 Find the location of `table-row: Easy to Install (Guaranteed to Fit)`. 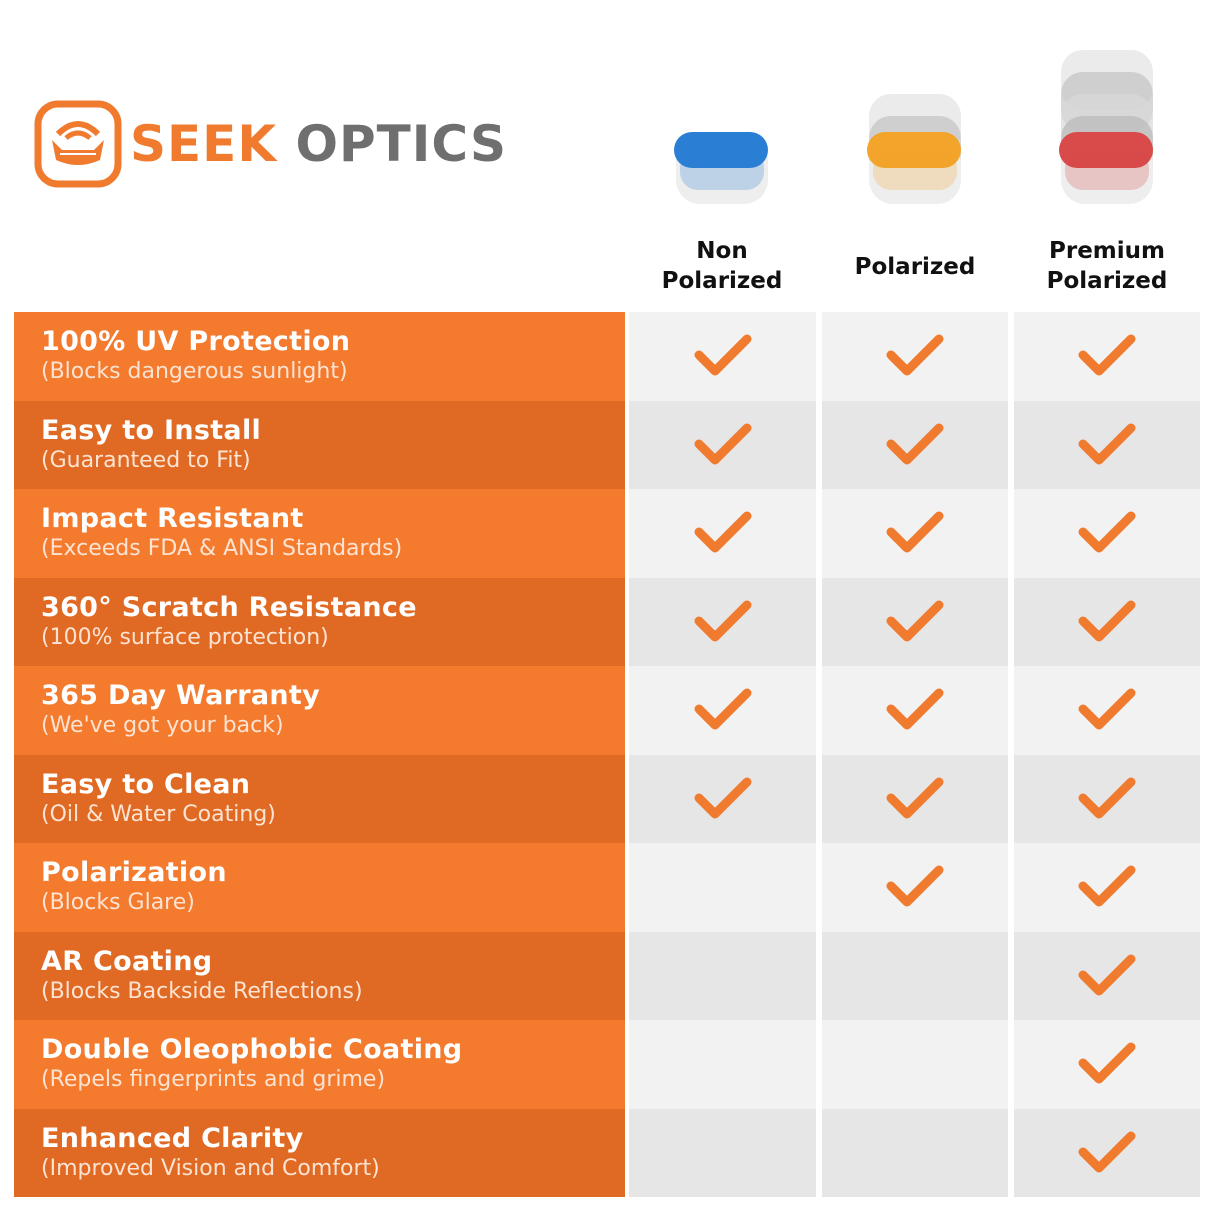

table-row: Easy to Install (Guaranteed to Fit) is located at coordinates (607, 444).